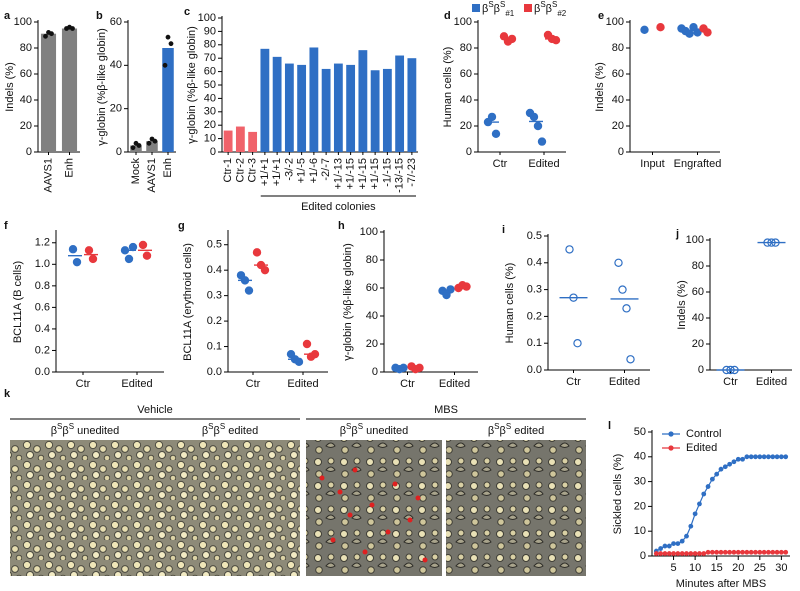 This screenshot has width=800, height=591. Describe the element at coordinates (326, 169) in the screenshot. I see `x-tick-label: -2/-7` at that location.